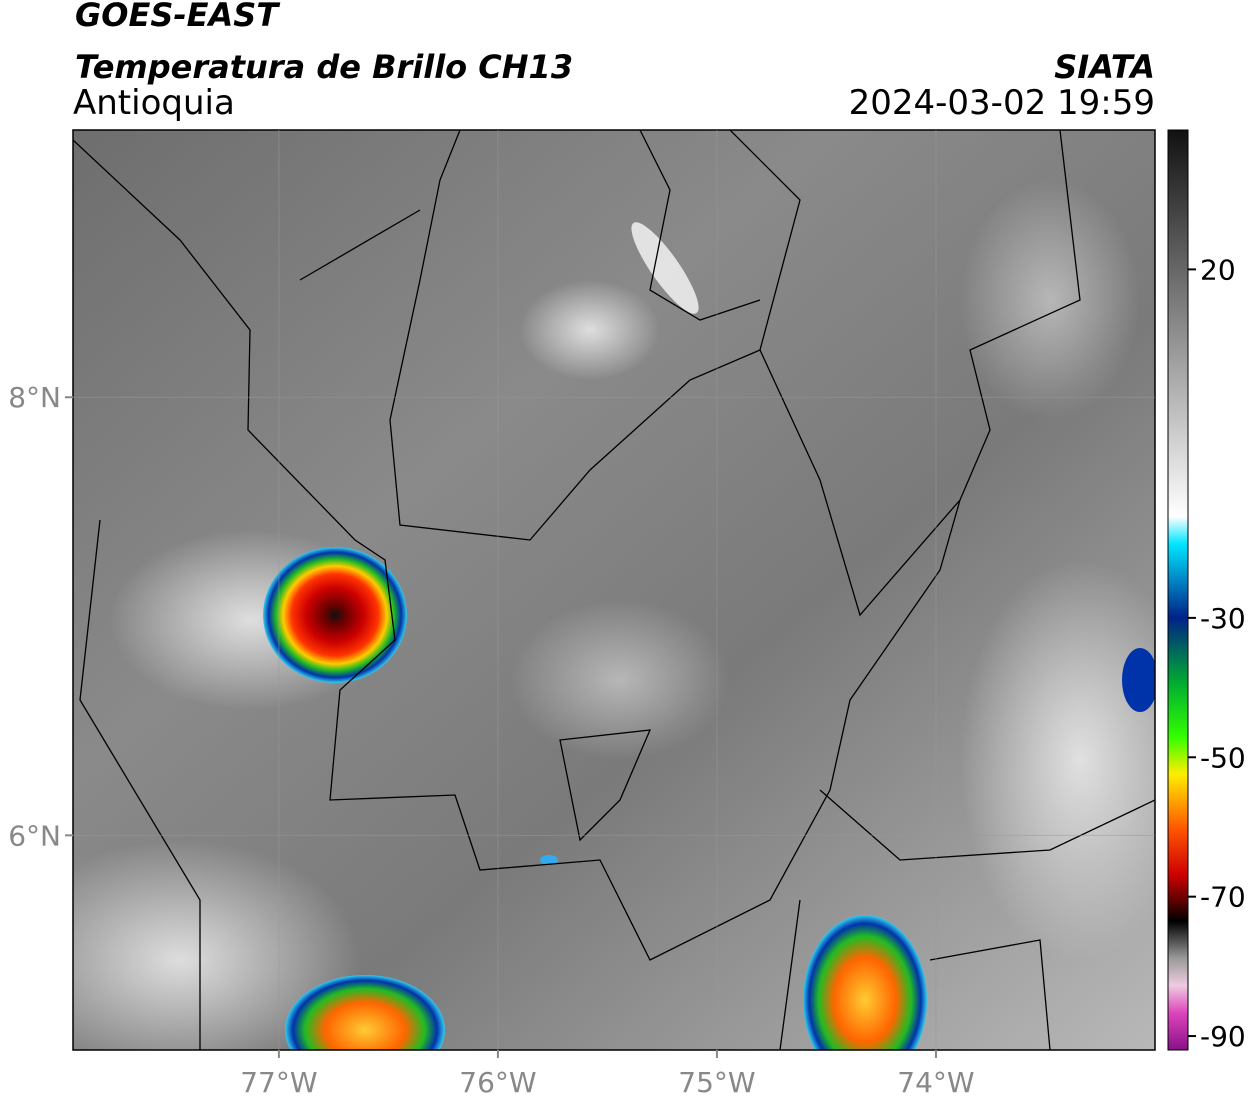 The width and height of the screenshot is (1252, 1099). What do you see at coordinates (1218, 269) in the screenshot?
I see `colorbar-tick-label: 20` at bounding box center [1218, 269].